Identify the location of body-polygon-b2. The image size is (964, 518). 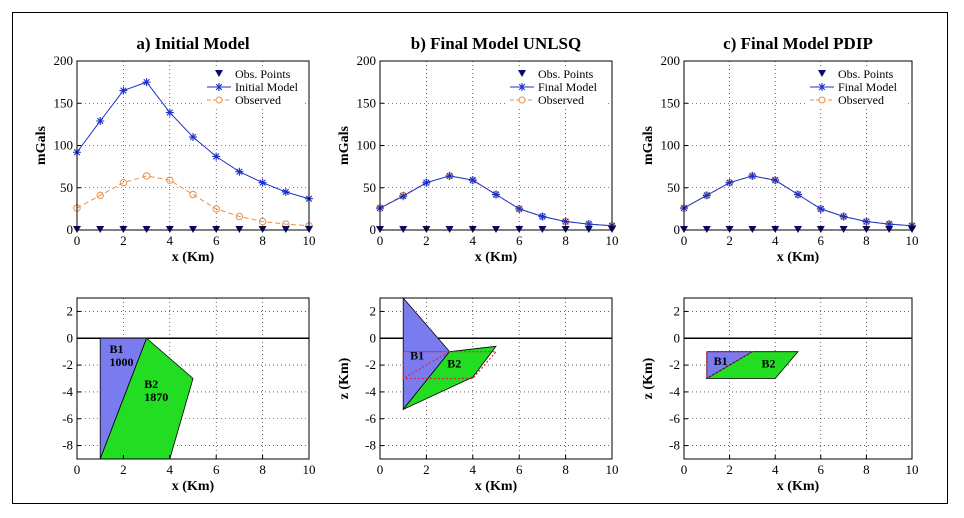
(449, 377).